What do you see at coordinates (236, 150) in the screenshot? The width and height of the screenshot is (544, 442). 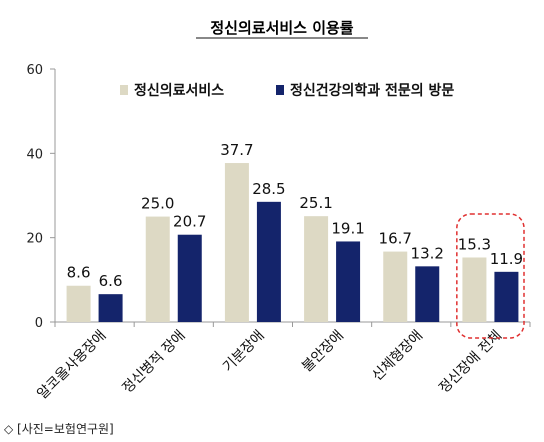 I see `data-label: 37.7` at bounding box center [236, 150].